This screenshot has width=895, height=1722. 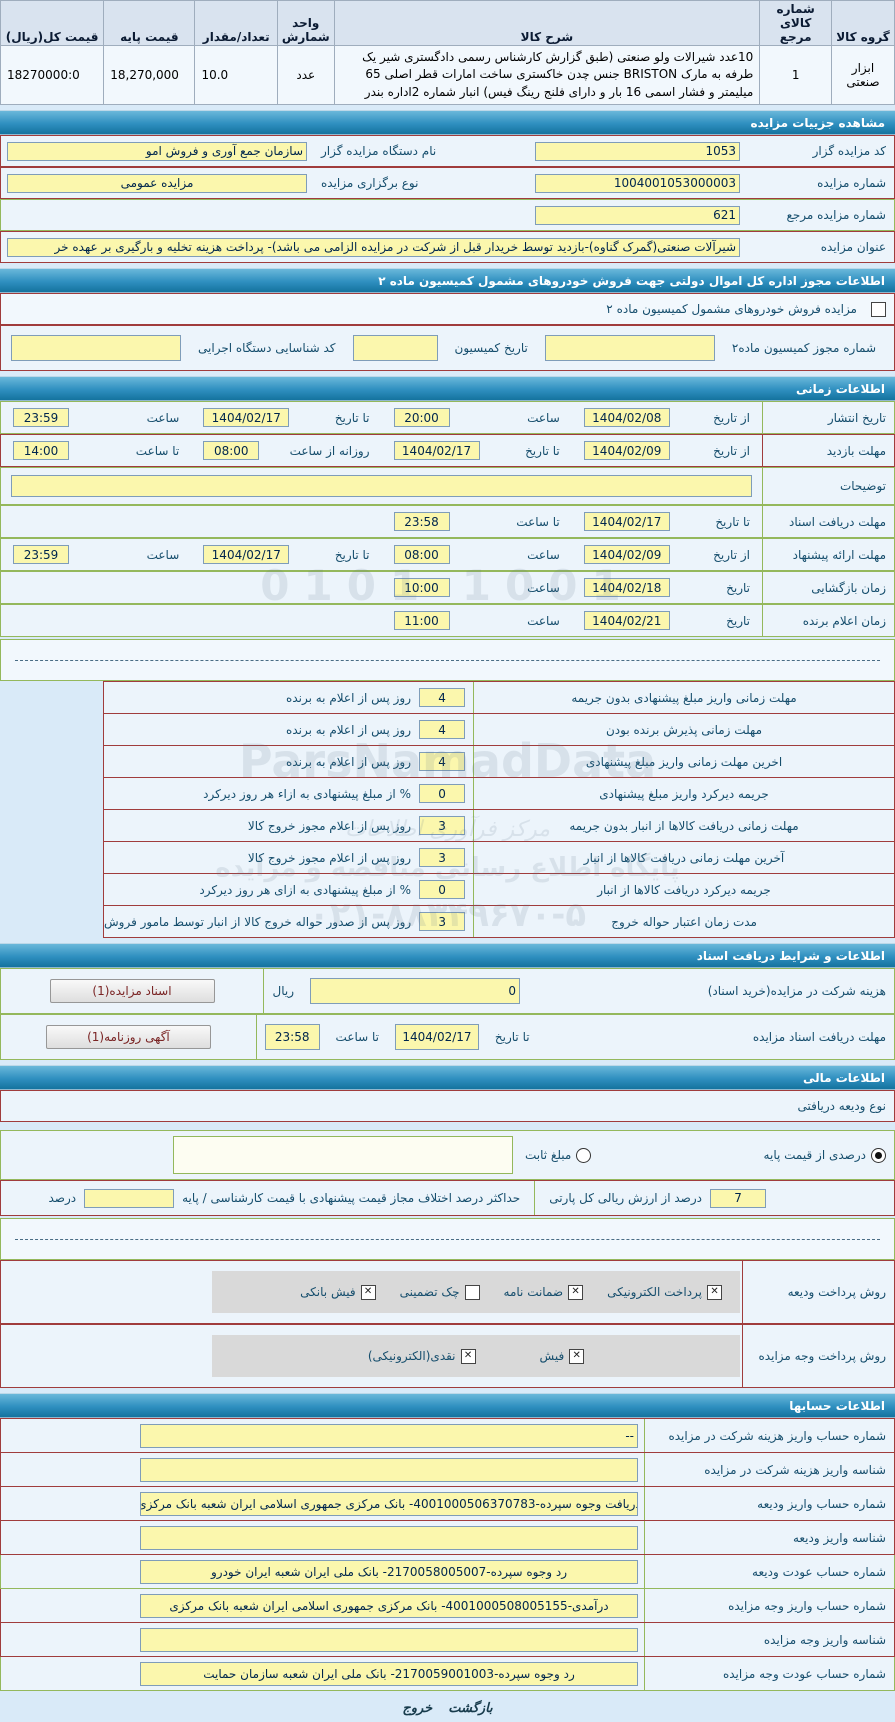 What do you see at coordinates (738, 587) in the screenshot?
I see `date-label: تاریخ` at bounding box center [738, 587].